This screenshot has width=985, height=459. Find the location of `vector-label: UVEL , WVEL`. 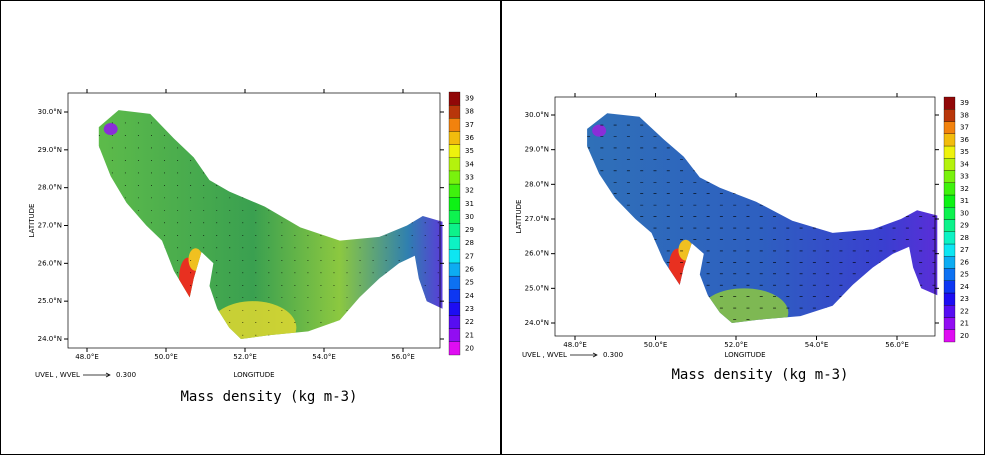

vector-label: UVEL , WVEL is located at coordinates (57, 375).